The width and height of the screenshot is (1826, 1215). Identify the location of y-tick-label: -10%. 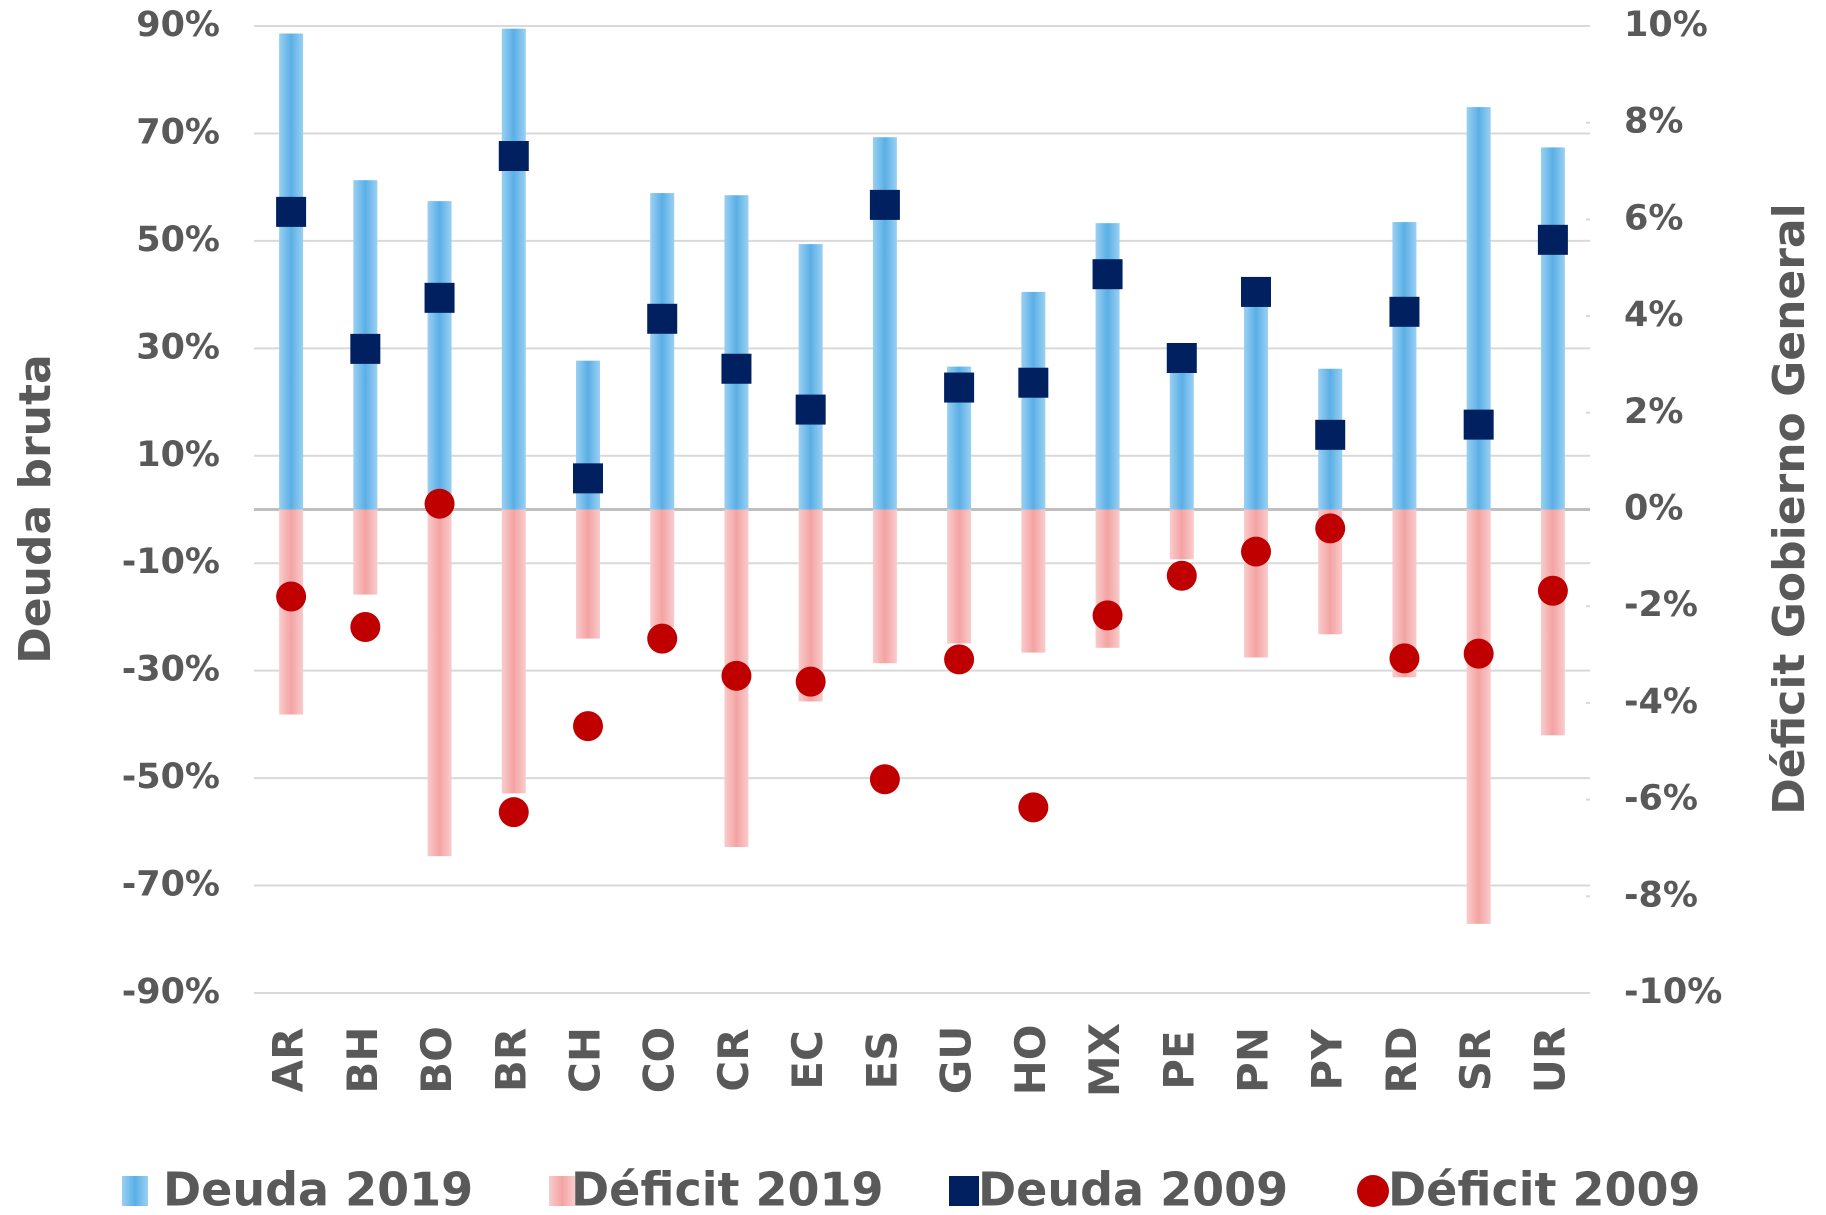
(171, 562).